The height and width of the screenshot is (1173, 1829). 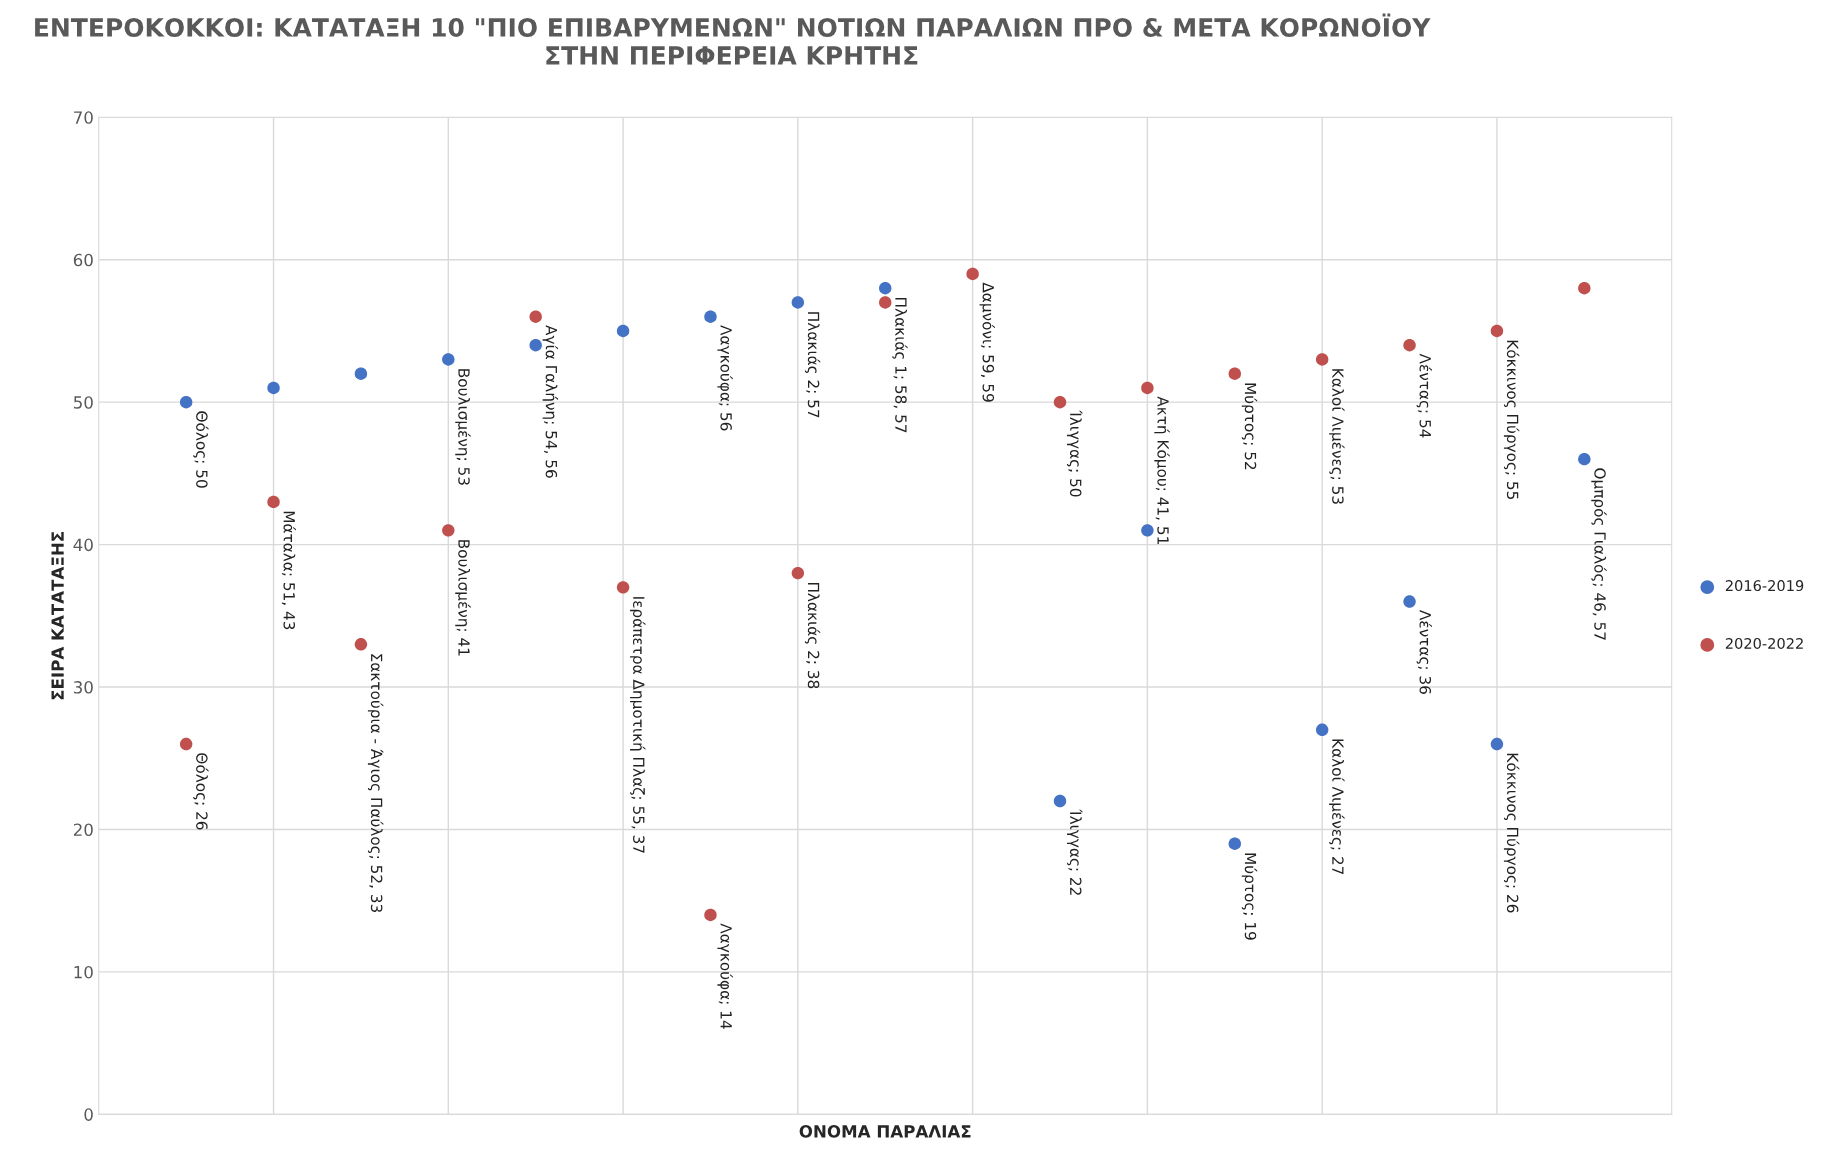 What do you see at coordinates (57, 616) in the screenshot?
I see `y-axis-title: ΣΕΙΡΑ ΚΑΤΑΤΑΞΗΣ` at bounding box center [57, 616].